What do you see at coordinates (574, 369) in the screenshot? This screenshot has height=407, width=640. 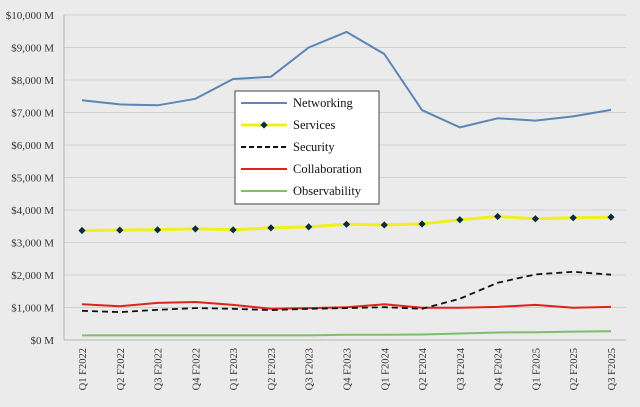 I see `x-tick-label: Q2 F2025` at bounding box center [574, 369].